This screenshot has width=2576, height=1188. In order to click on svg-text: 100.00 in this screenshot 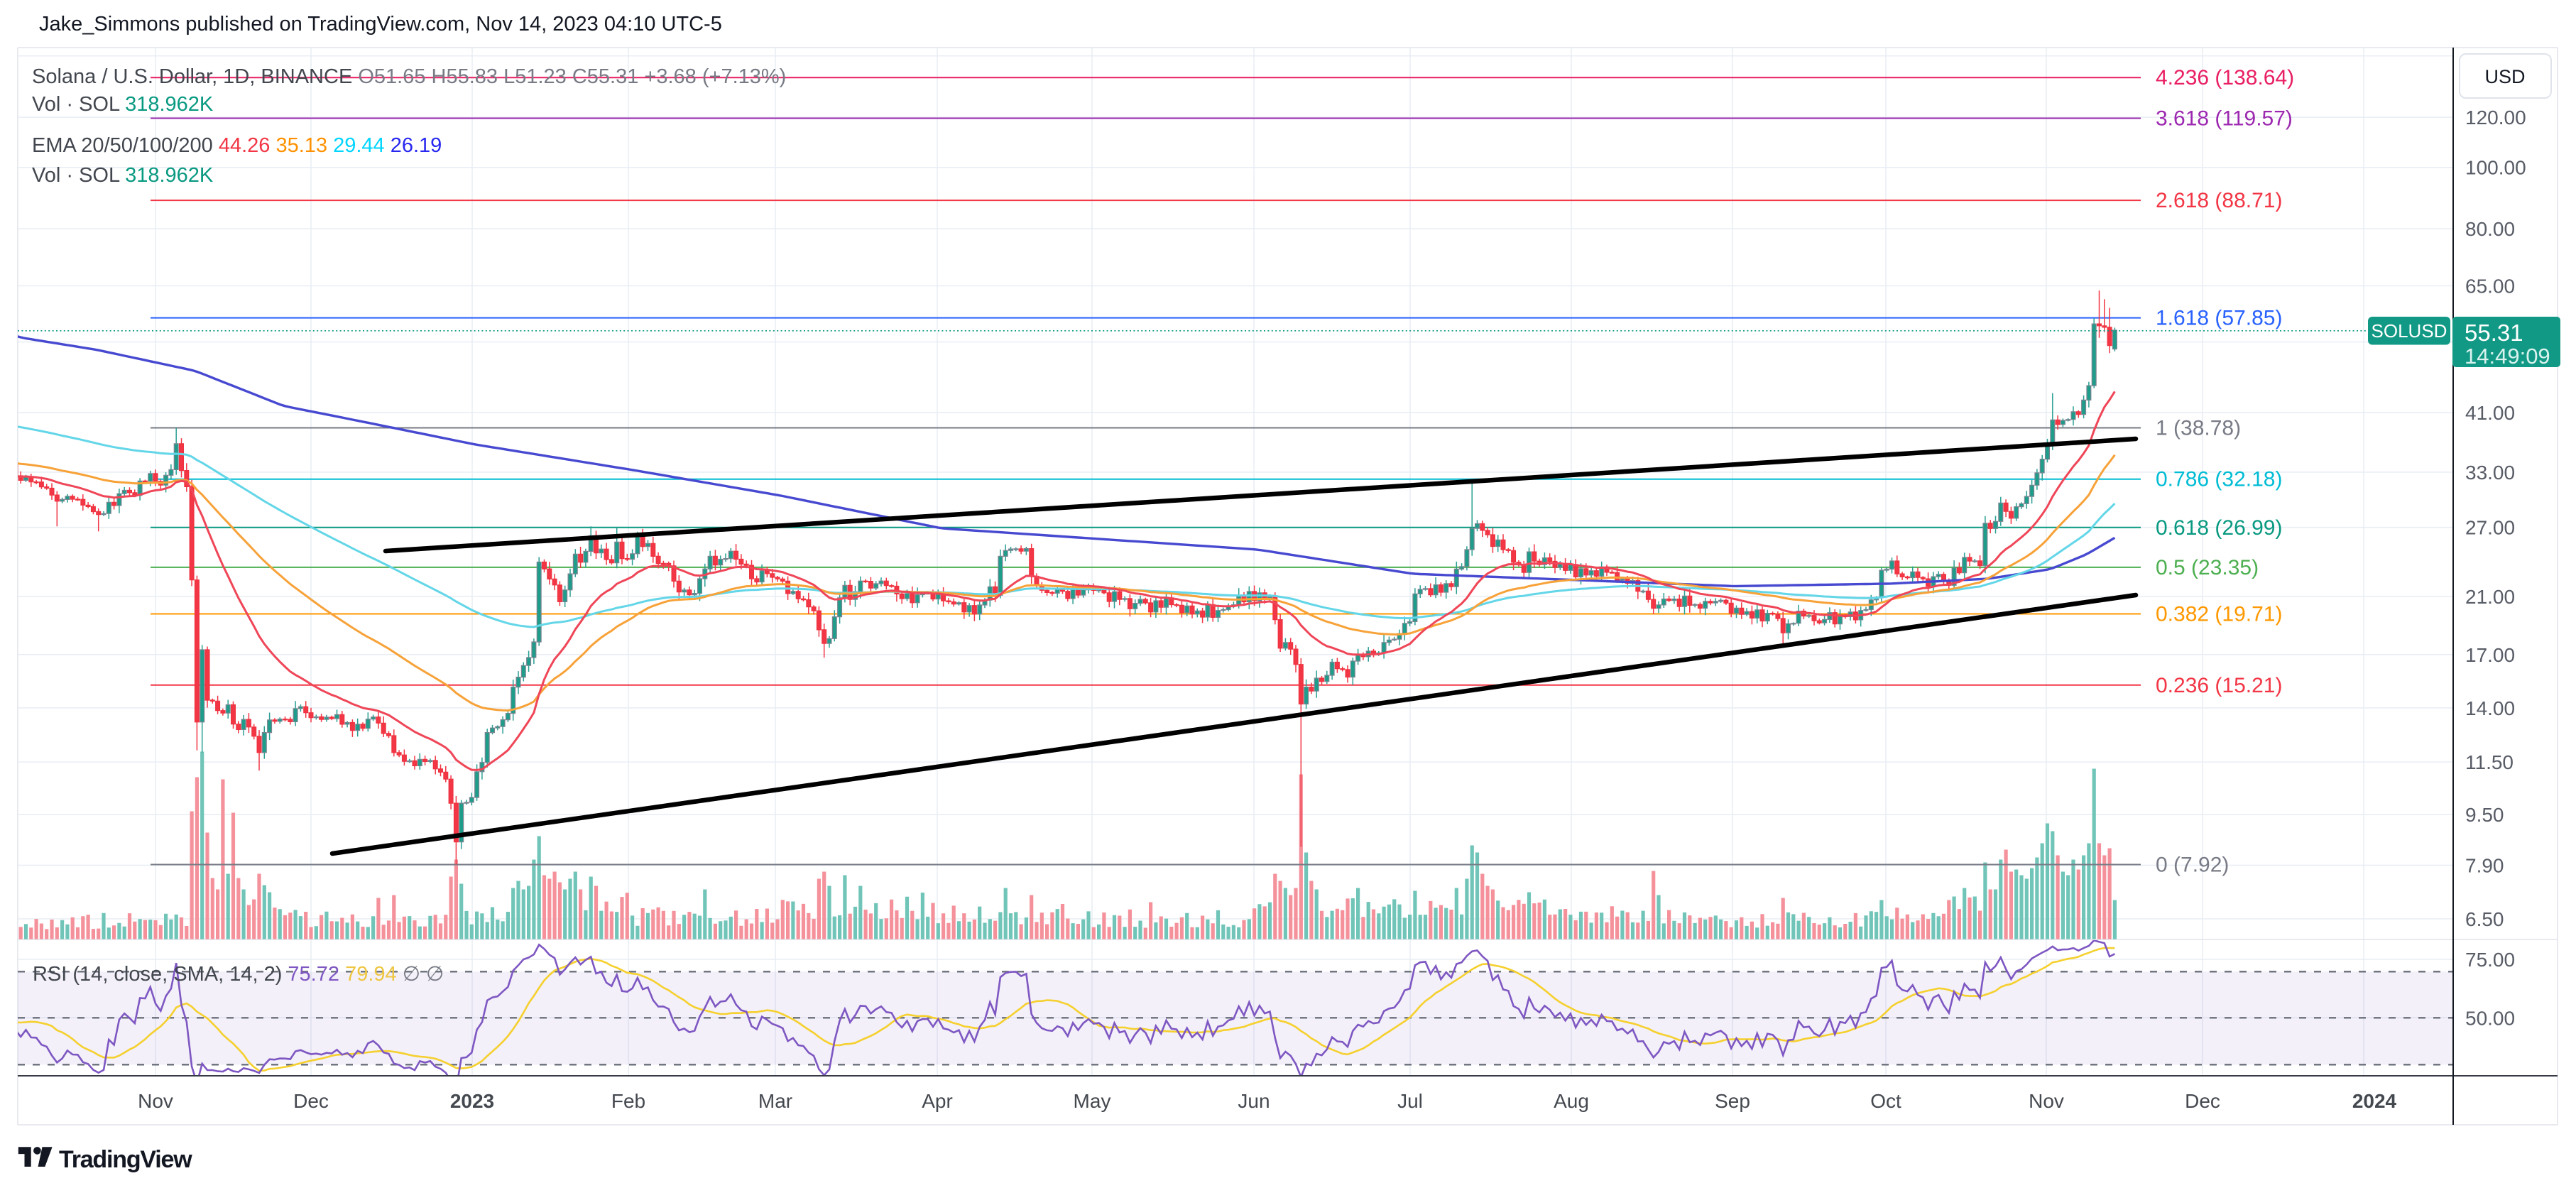, I will do `click(2495, 168)`.